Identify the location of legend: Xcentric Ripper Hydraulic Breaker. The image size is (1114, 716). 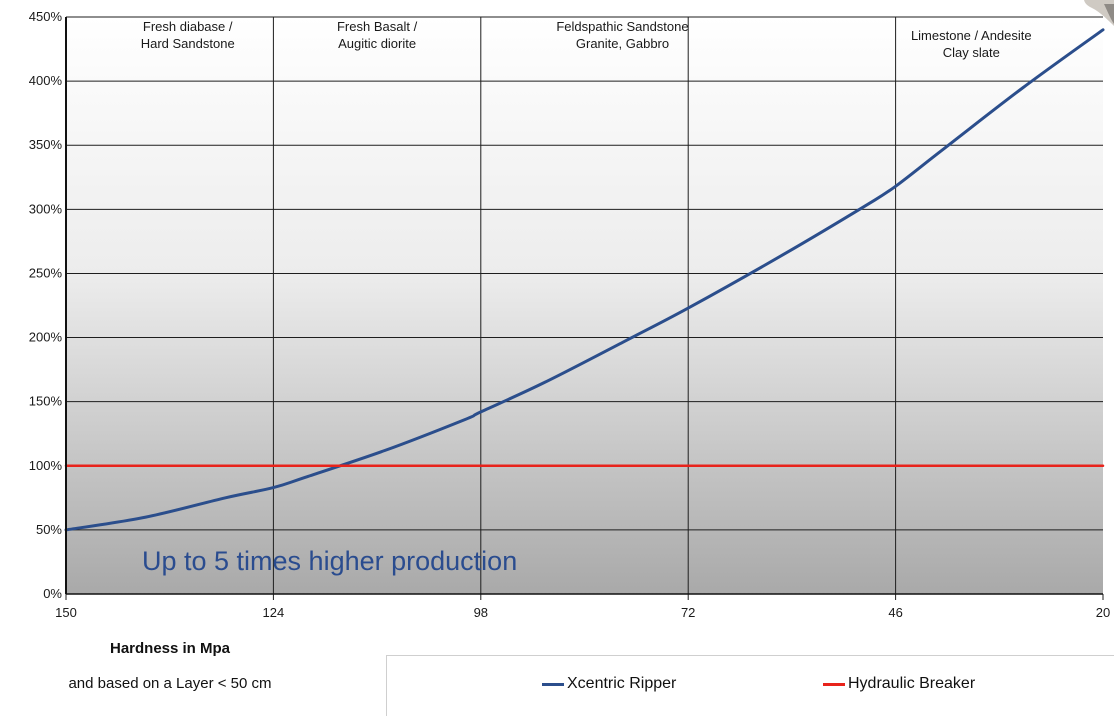
(750, 685).